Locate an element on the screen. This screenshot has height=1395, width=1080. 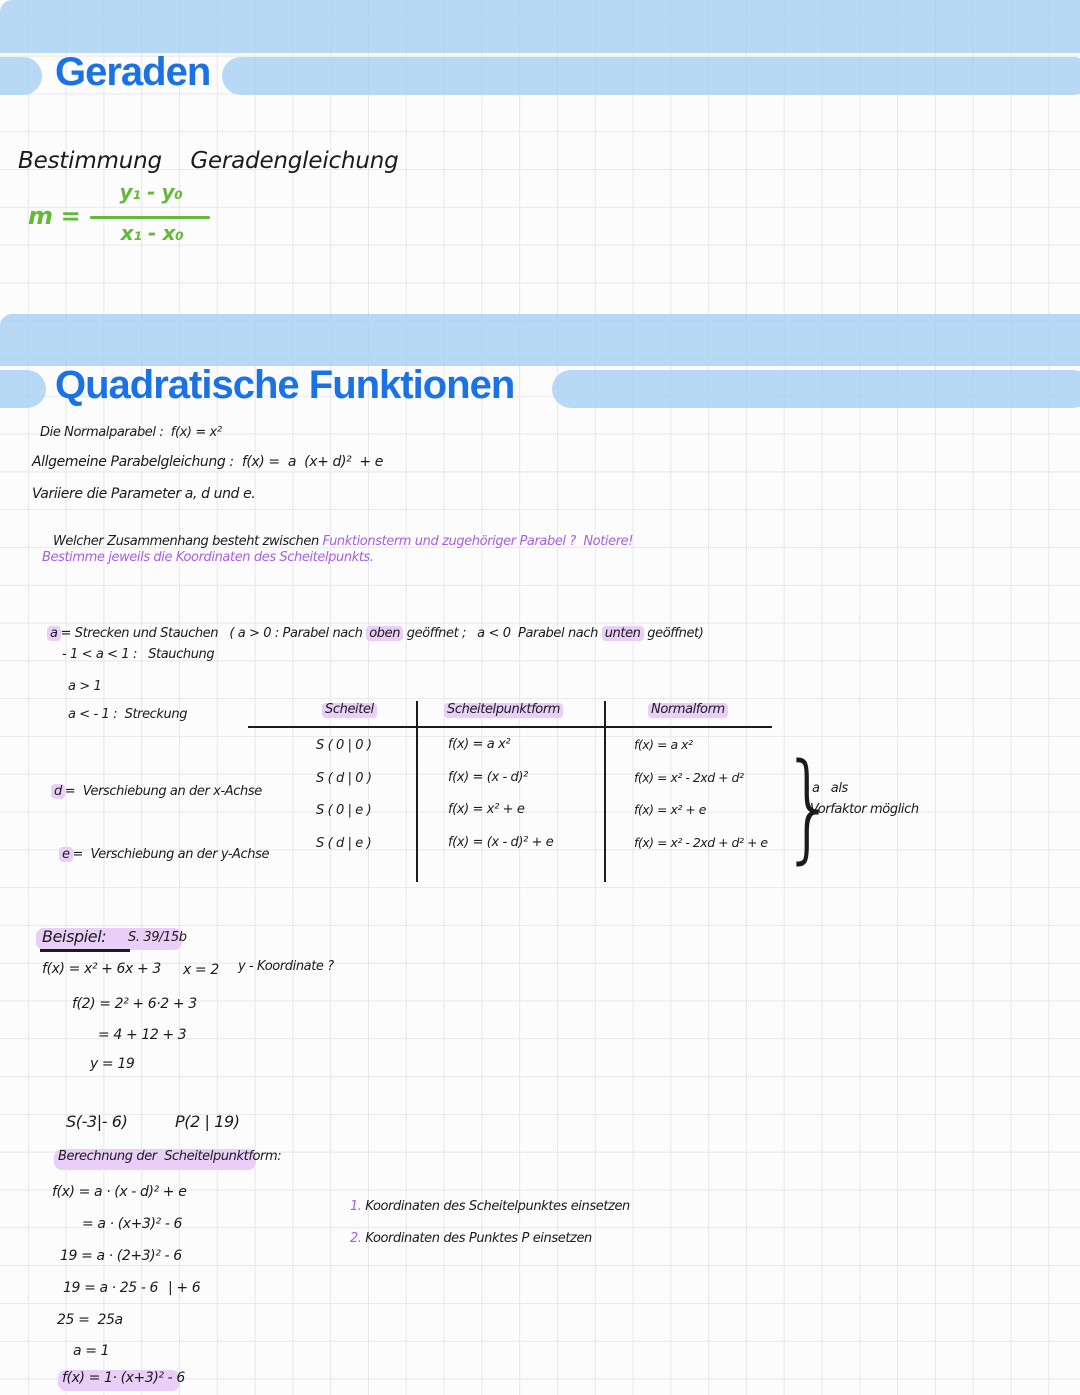
normalparabel-line: Die Normalparabel : f(x) = x² is located at coordinates (131, 432).